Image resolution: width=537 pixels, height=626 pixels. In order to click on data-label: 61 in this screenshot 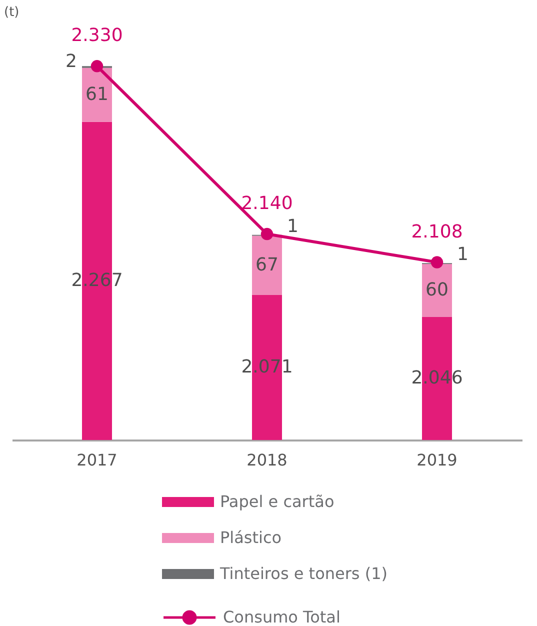, I will do `click(97, 94)`.